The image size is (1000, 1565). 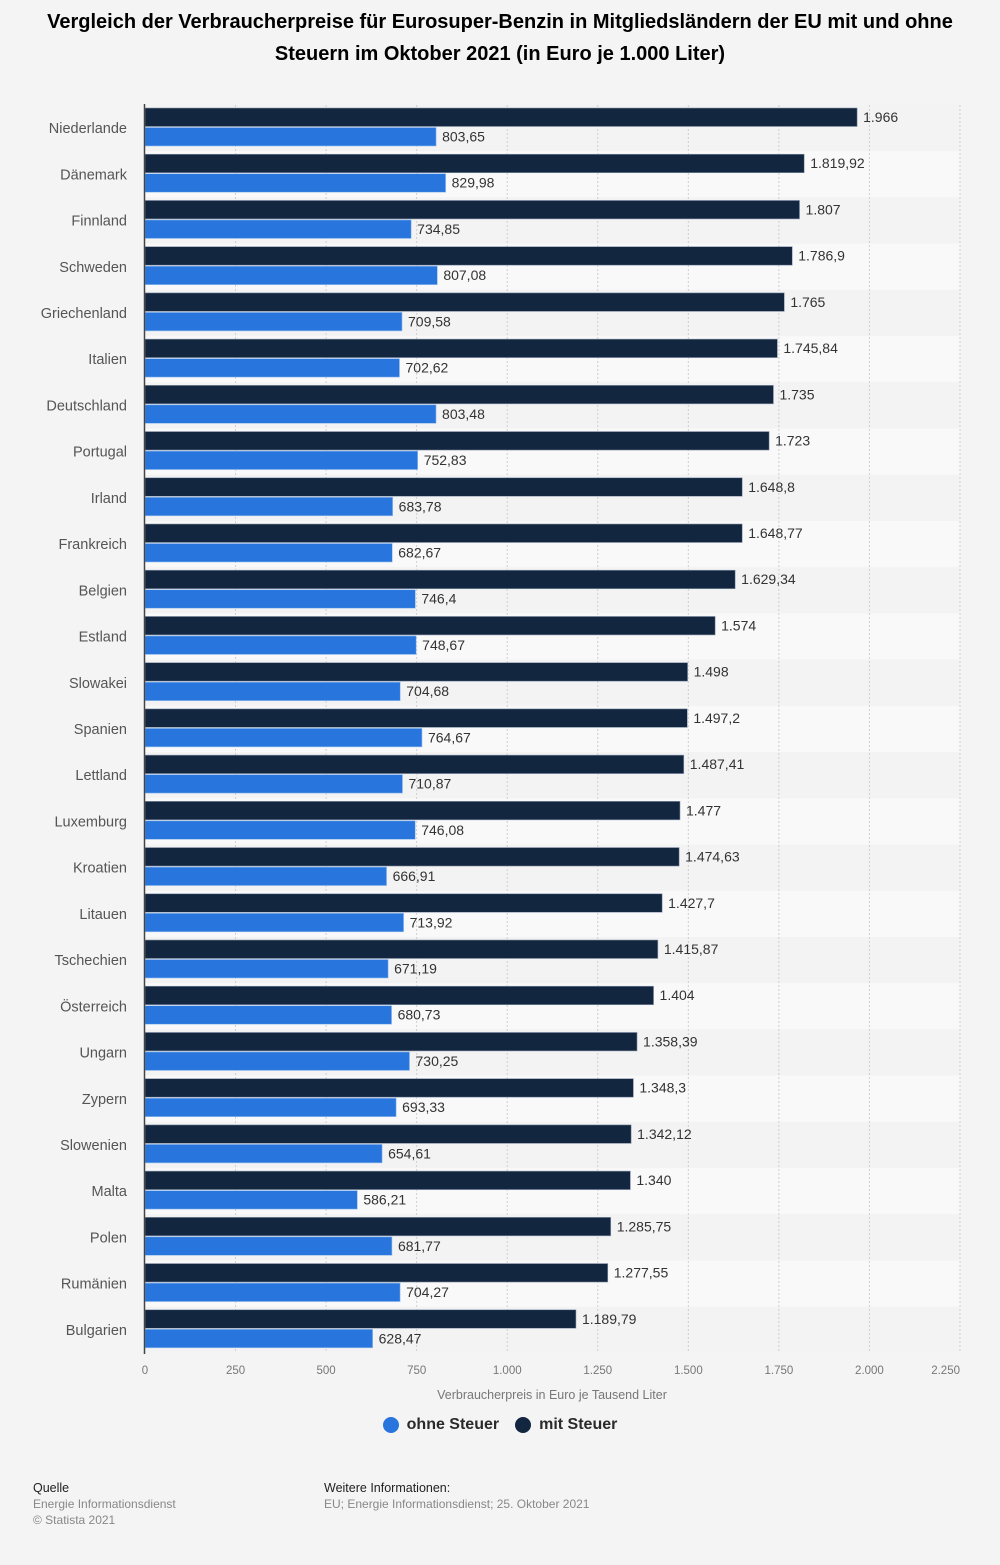 I want to click on legend: ohne Steuer mit Steuer, so click(x=500, y=1425).